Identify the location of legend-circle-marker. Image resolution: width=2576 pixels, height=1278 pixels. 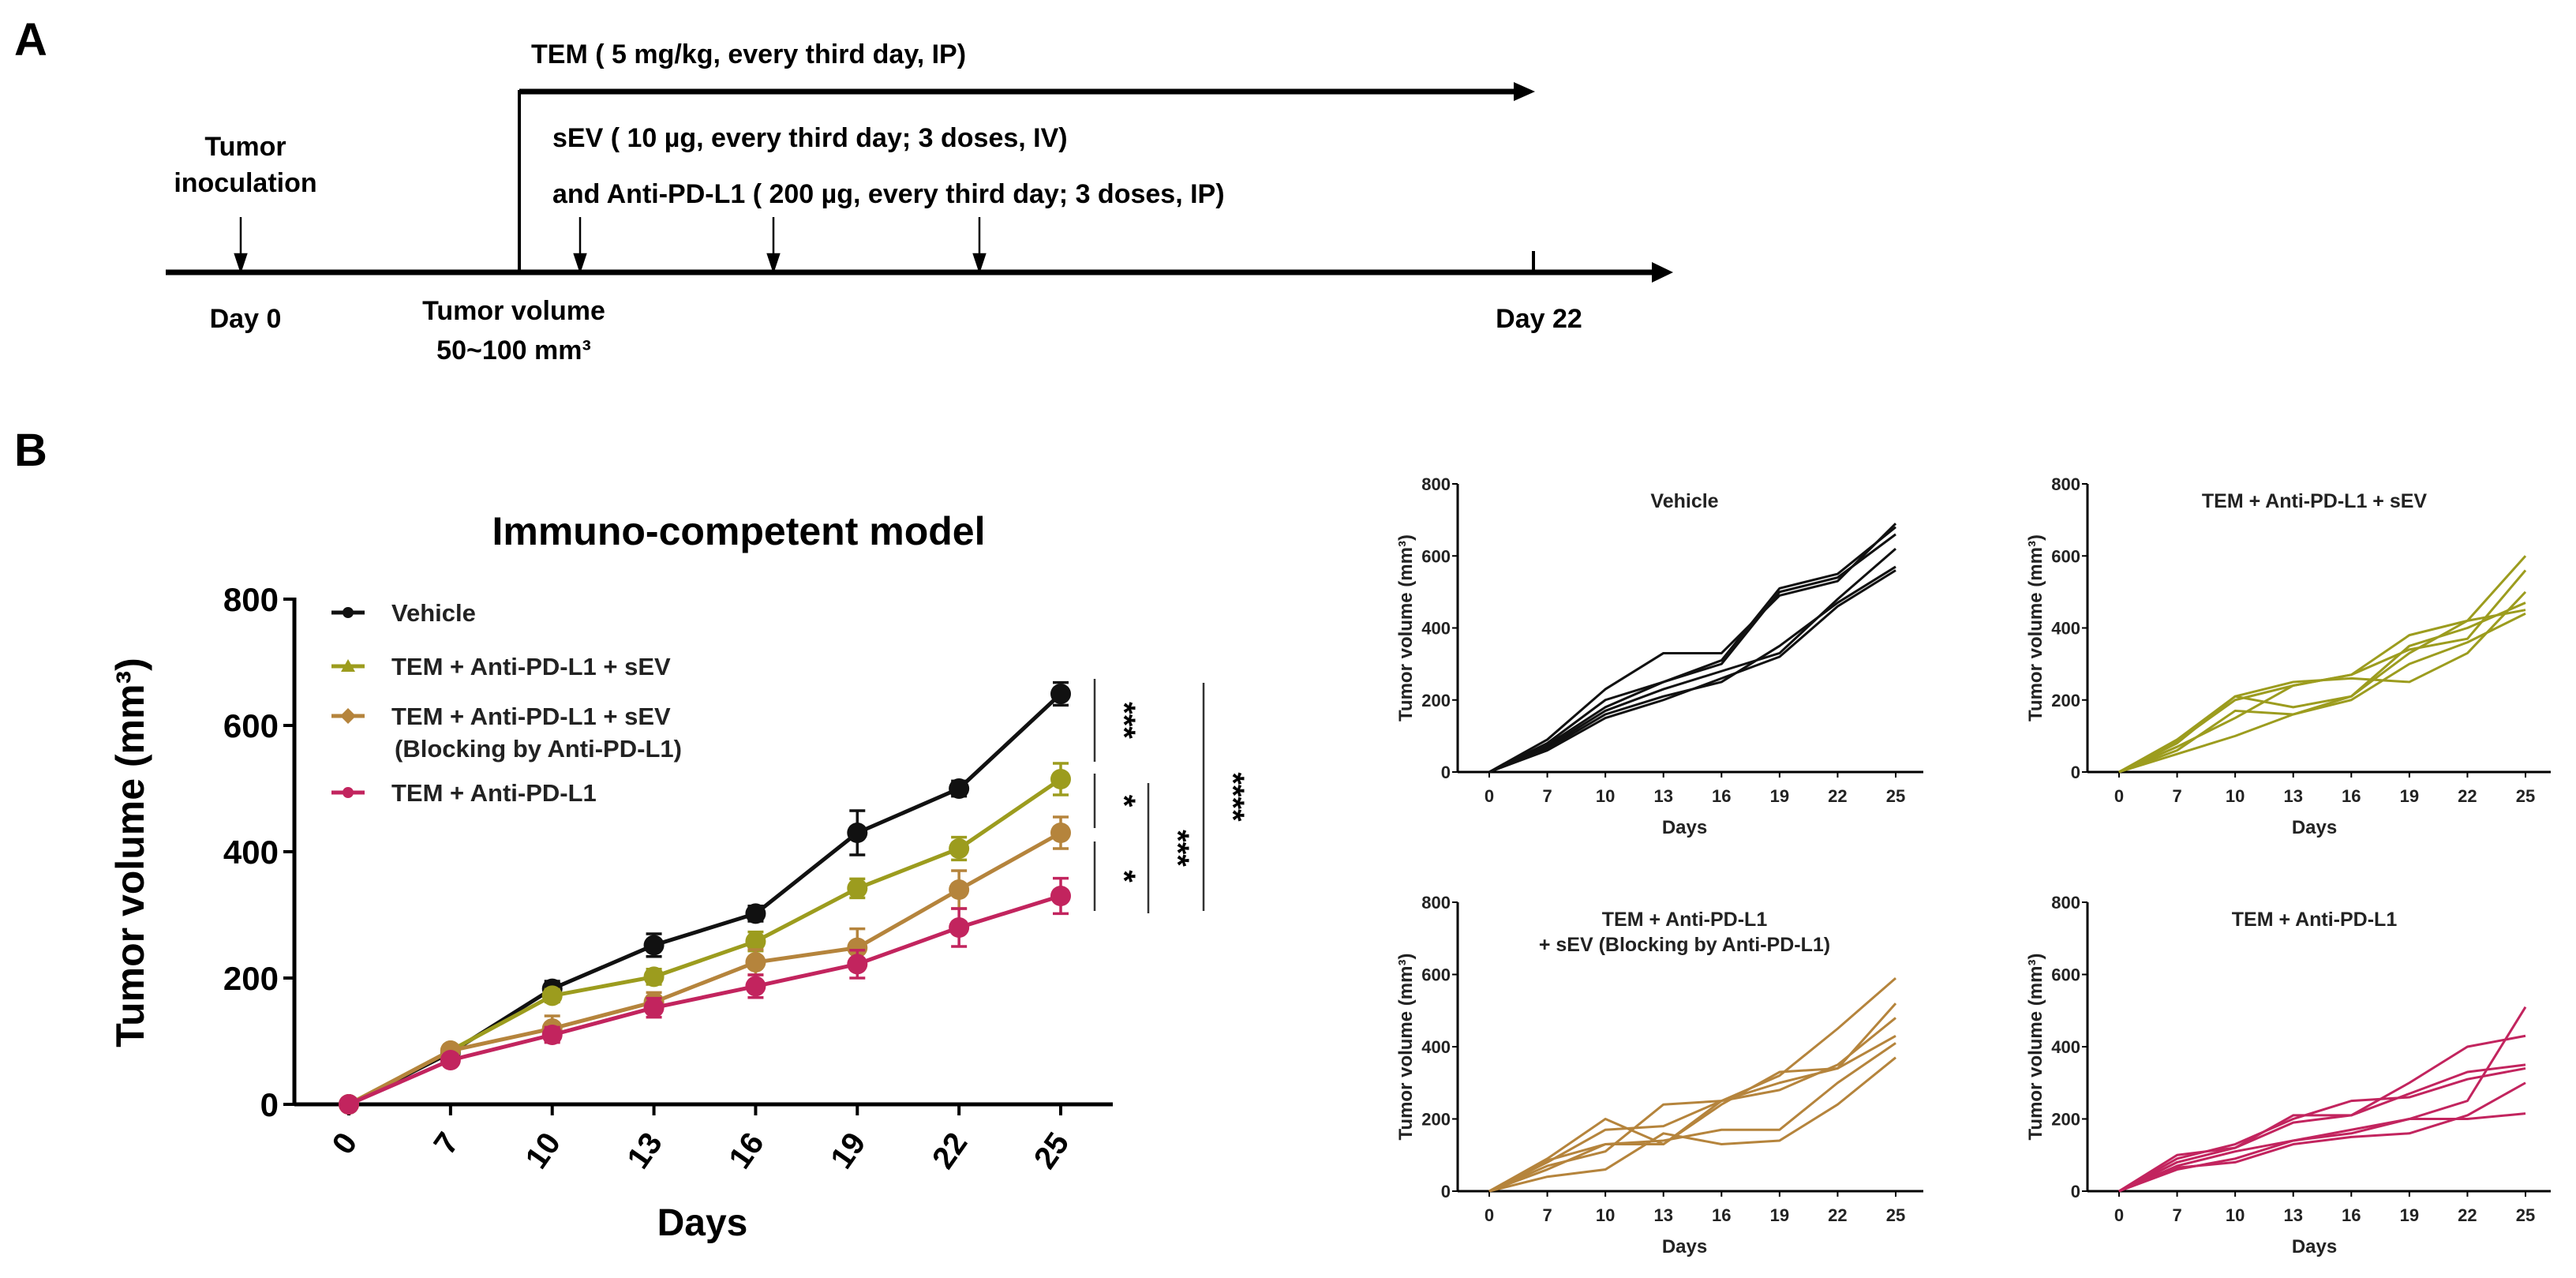
(348, 612).